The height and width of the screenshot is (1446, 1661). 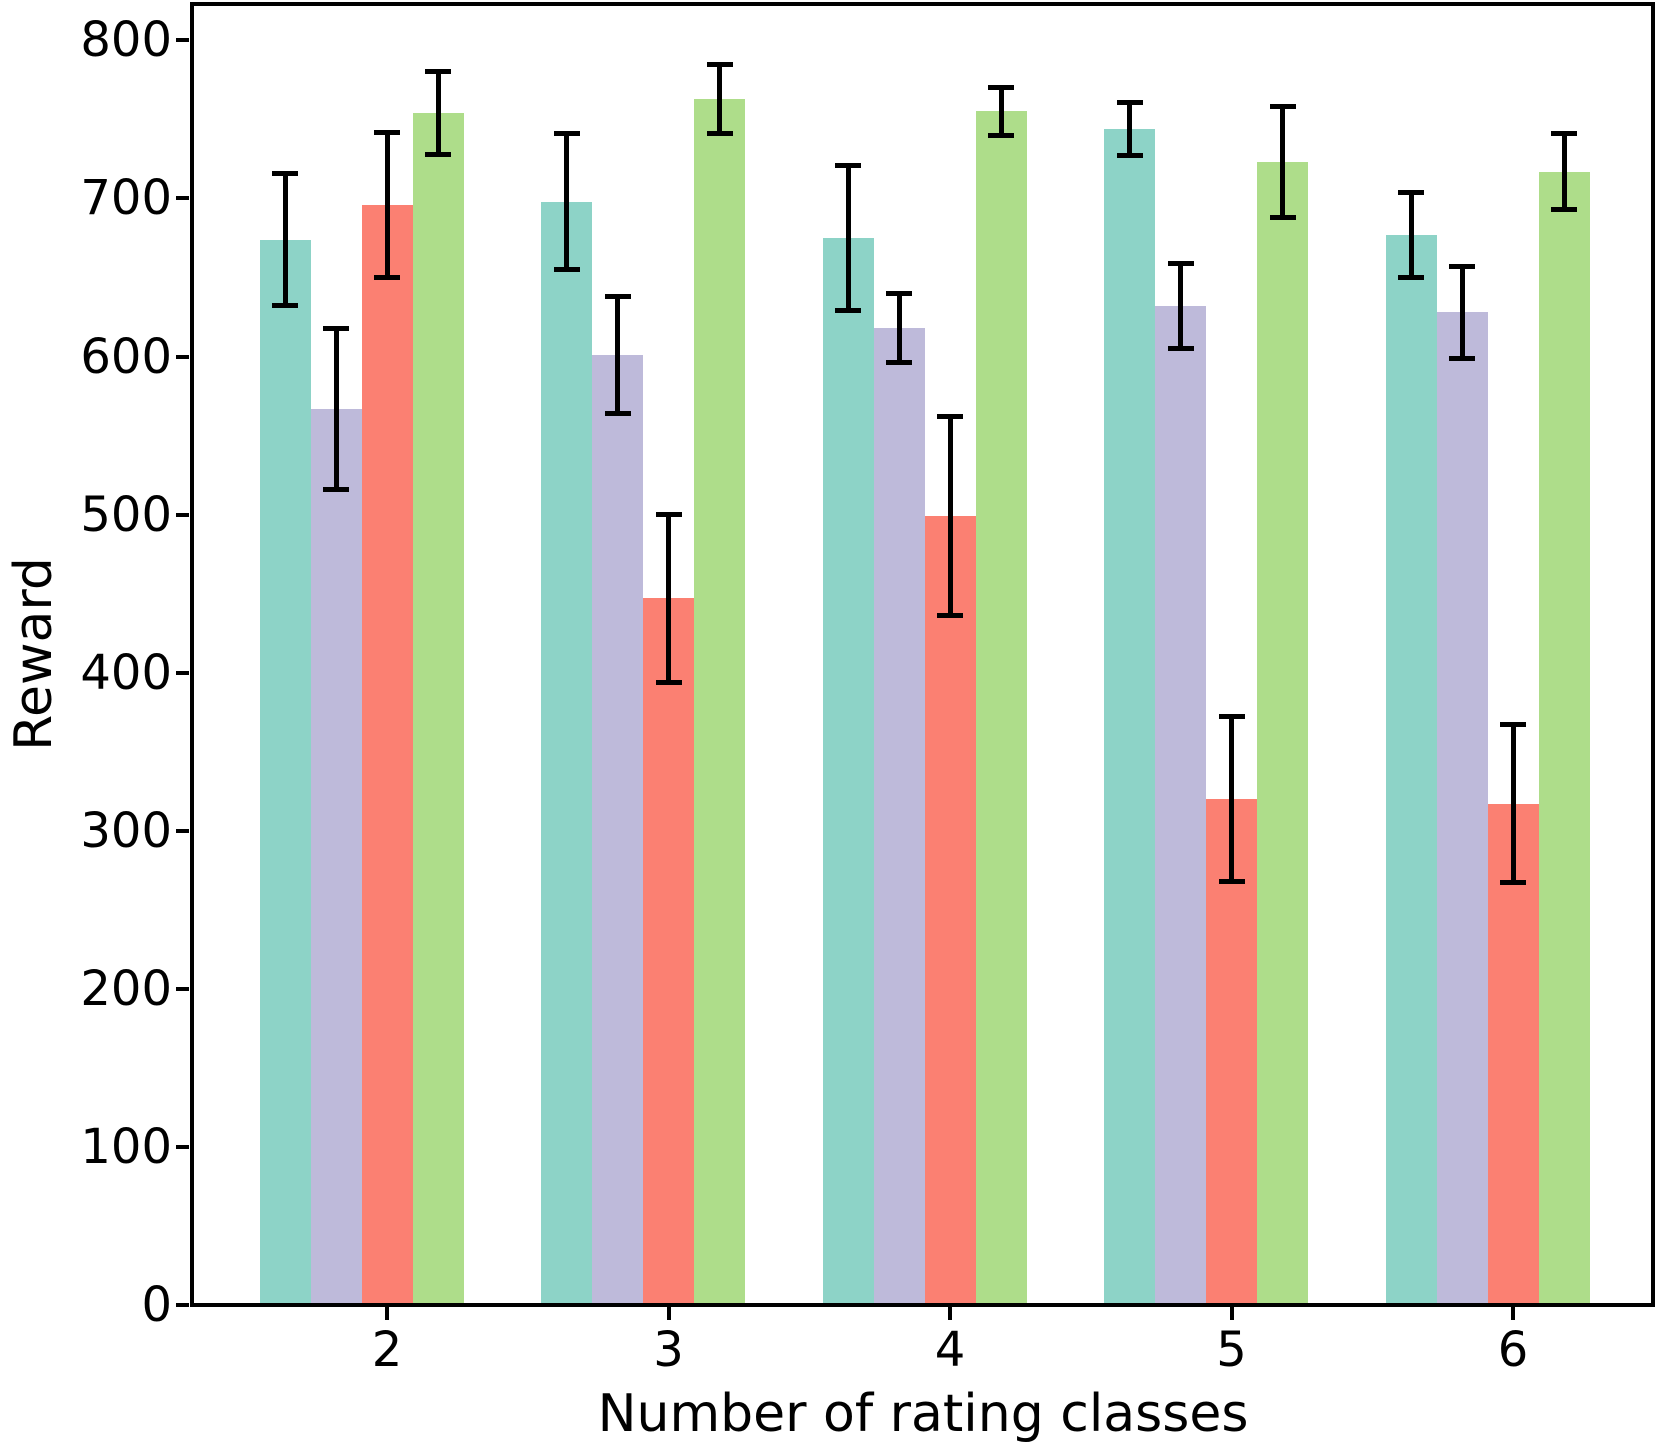 What do you see at coordinates (156, 1305) in the screenshot?
I see `y-tick-label: 0` at bounding box center [156, 1305].